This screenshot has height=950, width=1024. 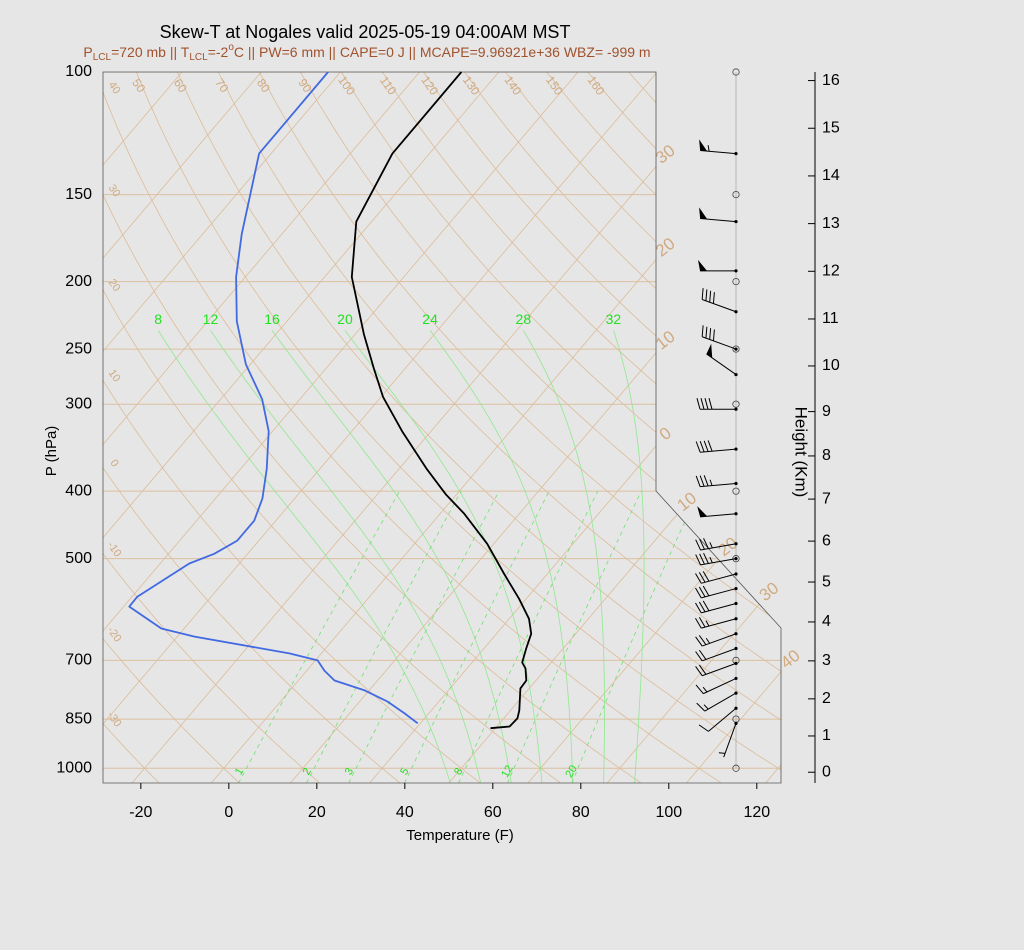 What do you see at coordinates (826, 411) in the screenshot?
I see `y2-tick-label: 9` at bounding box center [826, 411].